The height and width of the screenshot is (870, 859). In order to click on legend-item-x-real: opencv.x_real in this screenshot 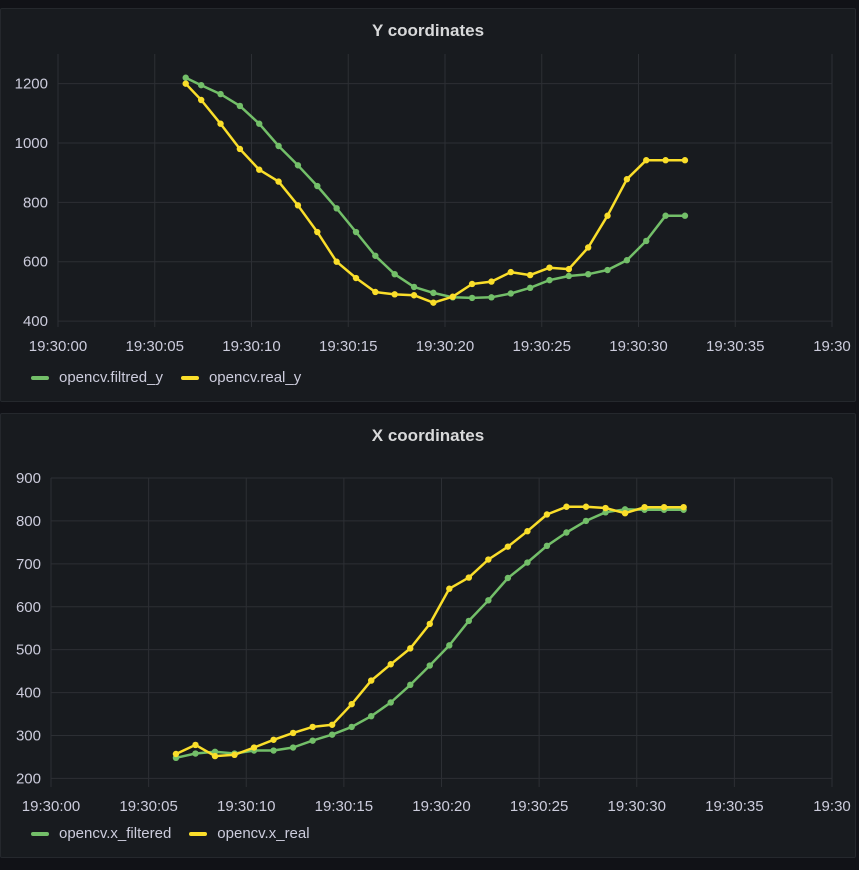, I will do `click(249, 833)`.